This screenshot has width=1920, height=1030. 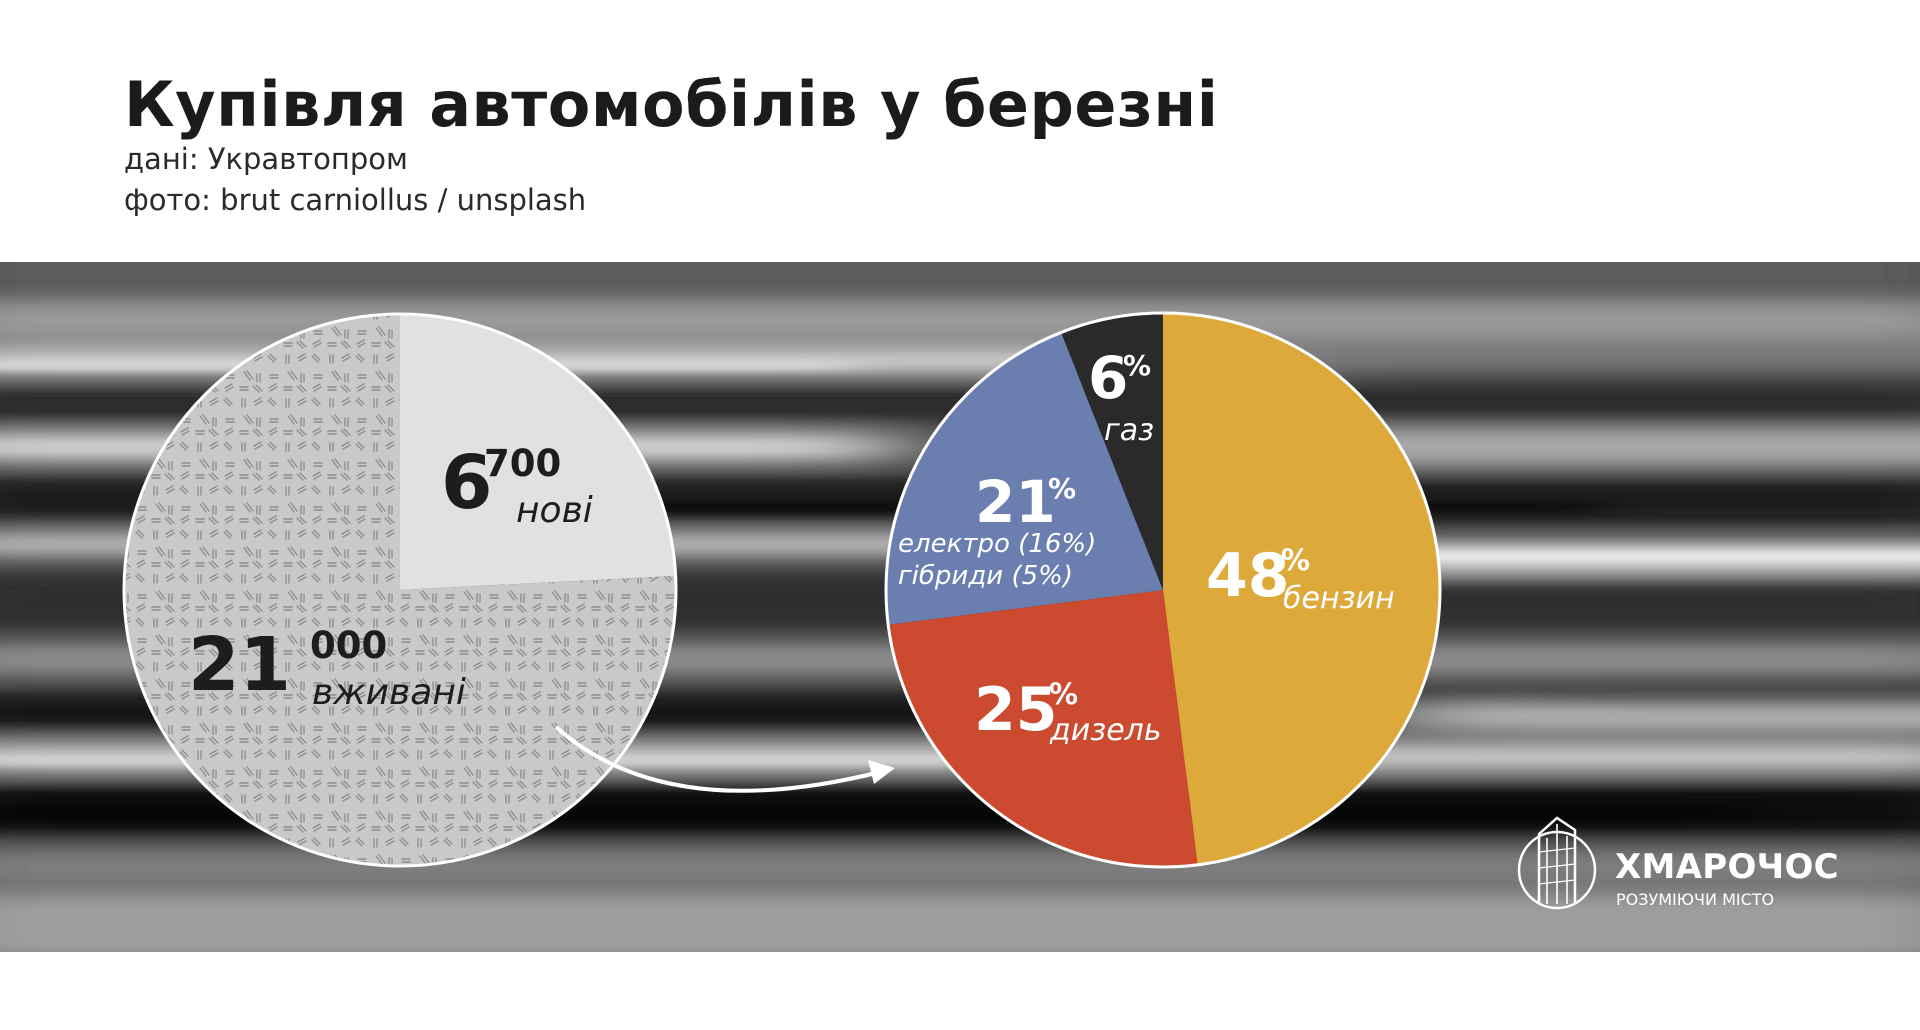 I want to click on photo-credit: фото: brut carniollus / unsplash, so click(x=355, y=200).